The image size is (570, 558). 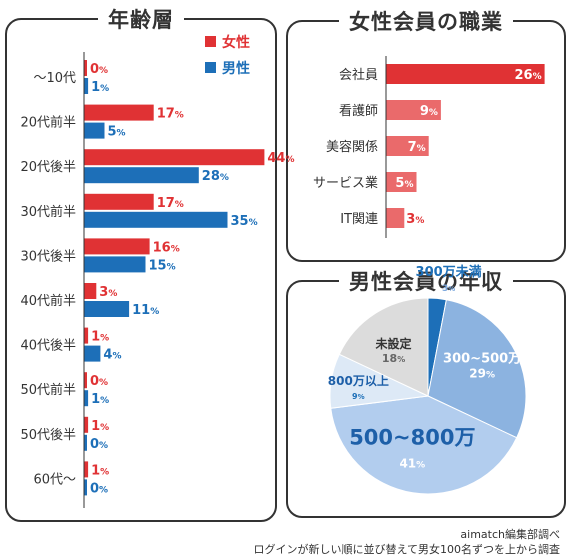 I want to click on age-category-label: 50代前半, so click(x=48, y=390).